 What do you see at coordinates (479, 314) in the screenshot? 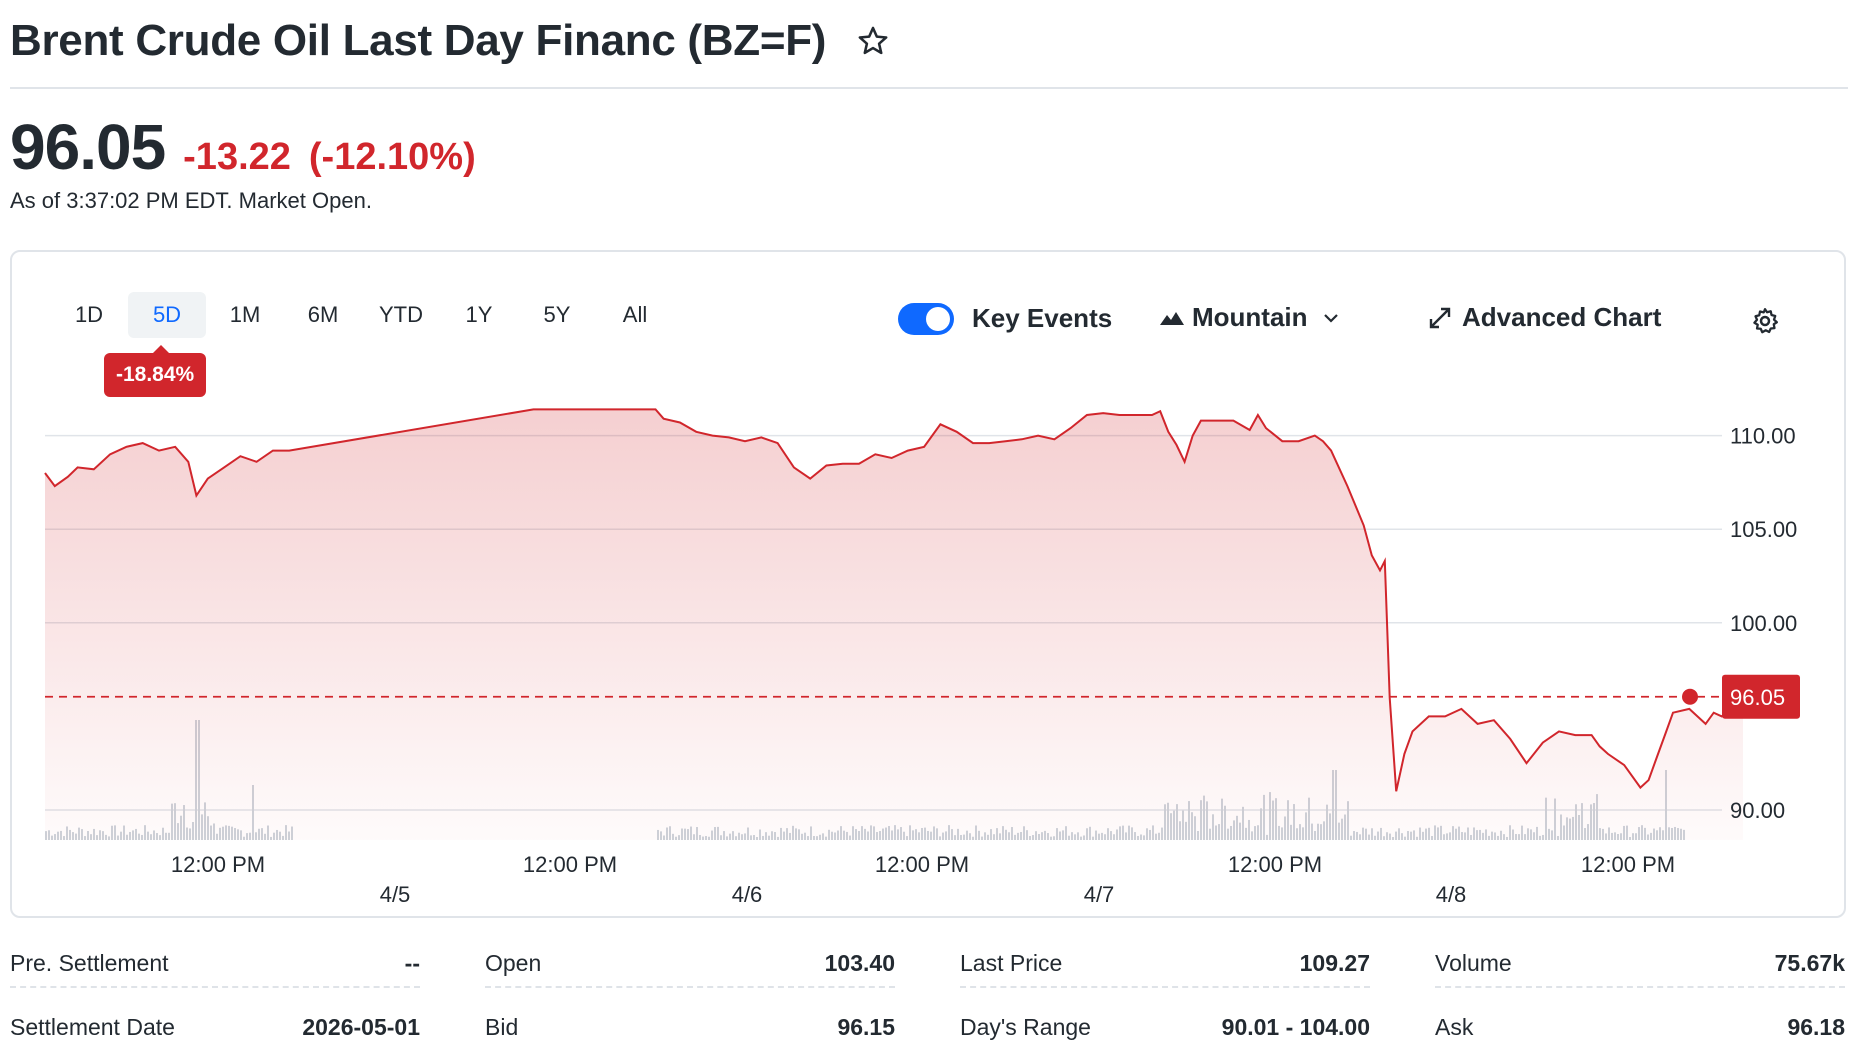
I see `range-1y: 1Y` at bounding box center [479, 314].